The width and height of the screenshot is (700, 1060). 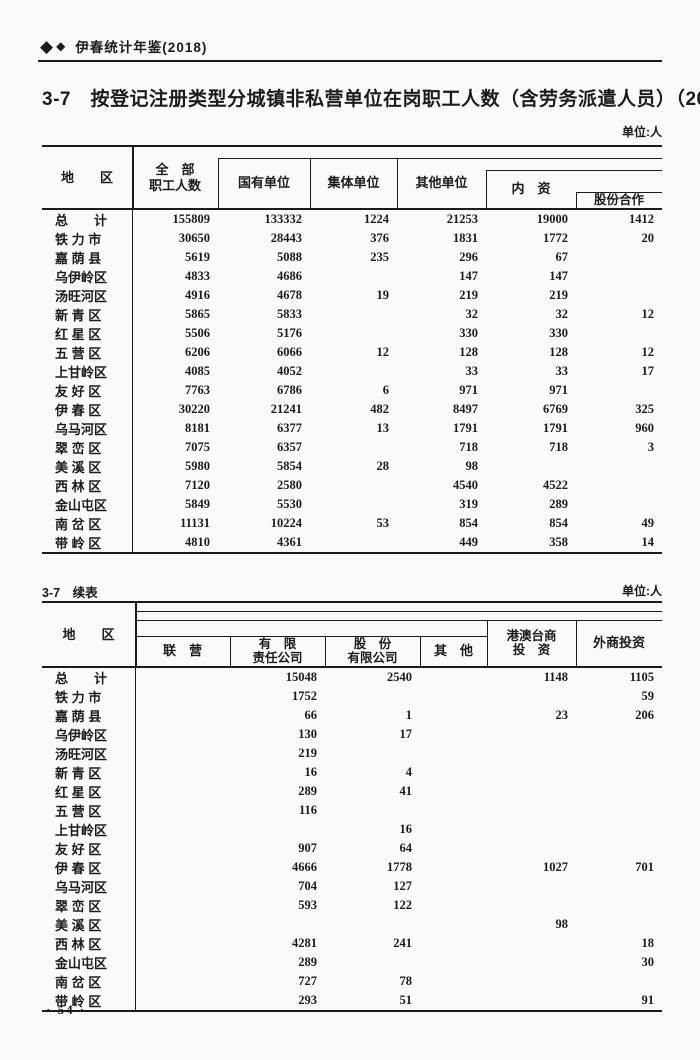 What do you see at coordinates (301, 677) in the screenshot?
I see `value-cell: 15048` at bounding box center [301, 677].